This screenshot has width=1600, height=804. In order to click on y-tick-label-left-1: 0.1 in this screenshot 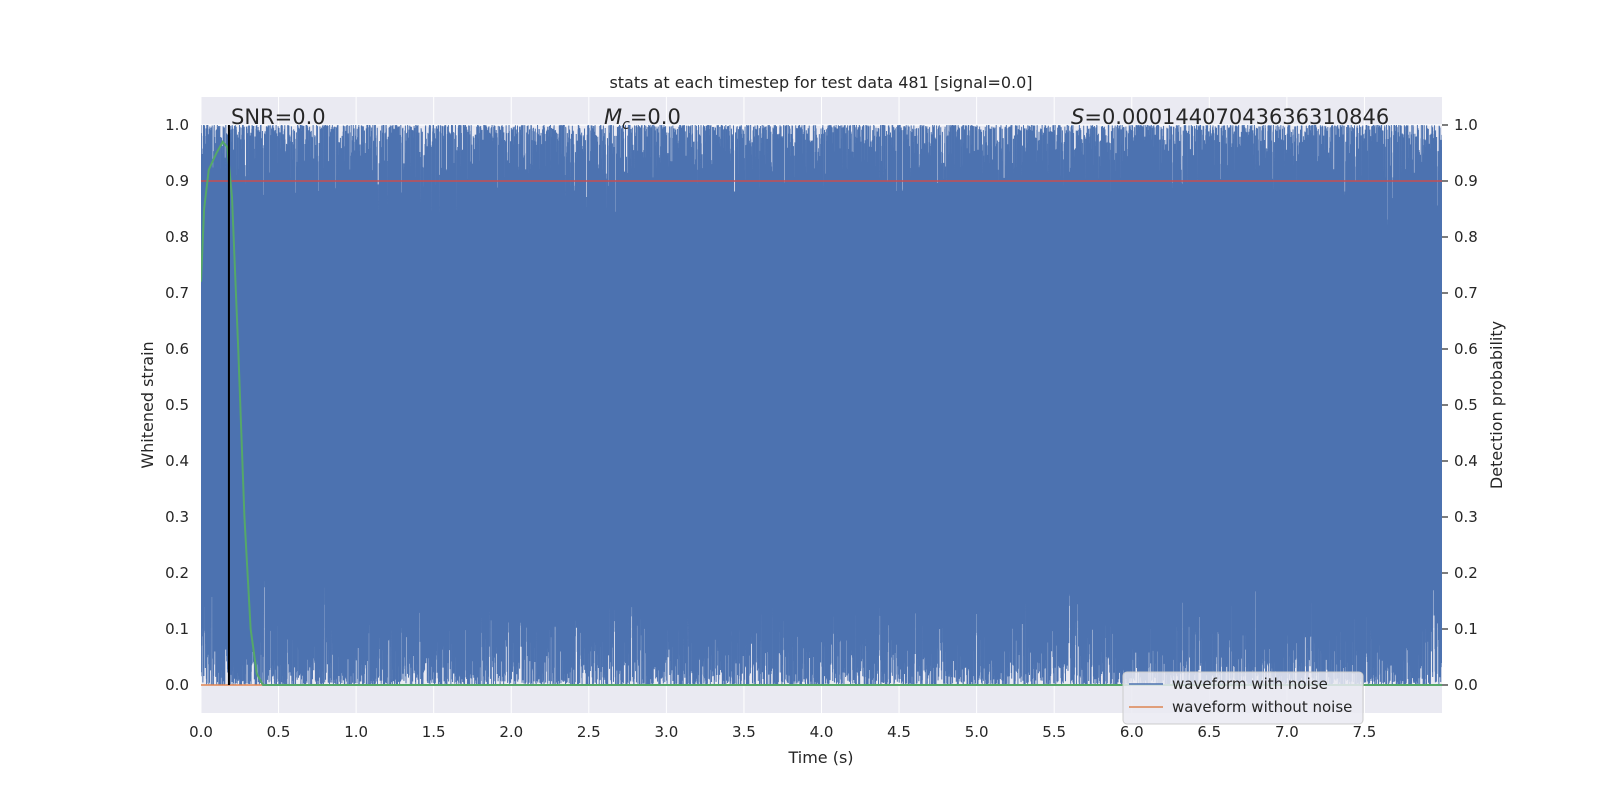, I will do `click(177, 629)`.